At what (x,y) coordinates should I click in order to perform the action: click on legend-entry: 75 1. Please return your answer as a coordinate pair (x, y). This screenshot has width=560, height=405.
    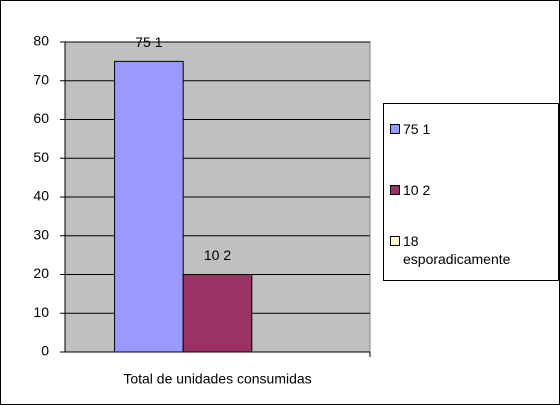
    Looking at the image, I should click on (456, 129).